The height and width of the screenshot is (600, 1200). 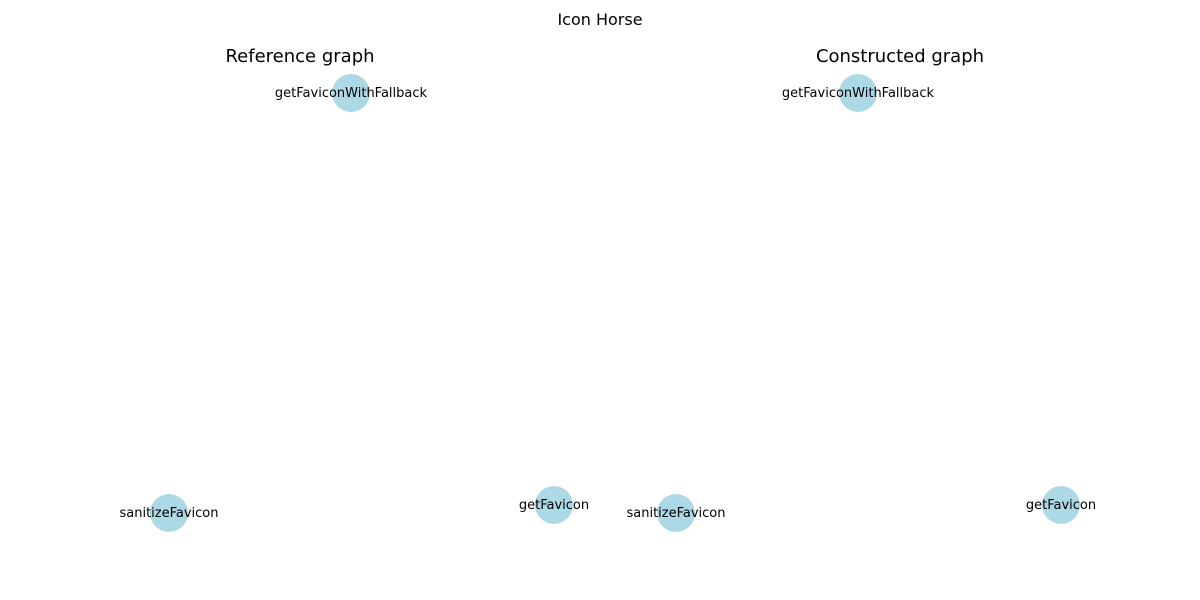 What do you see at coordinates (600, 19) in the screenshot?
I see `figure-title: Icon Horse` at bounding box center [600, 19].